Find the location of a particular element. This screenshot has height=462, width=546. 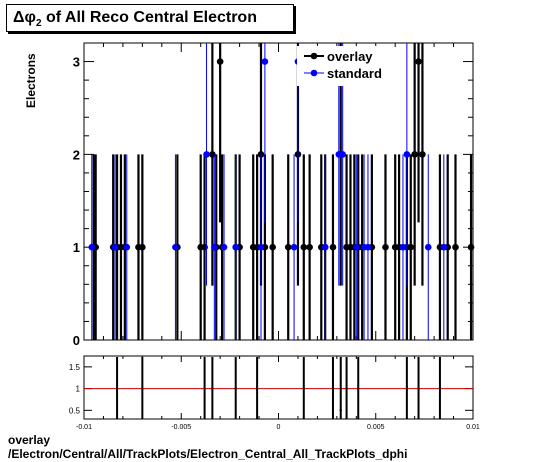

title-subscript: 2 is located at coordinates (38, 24).